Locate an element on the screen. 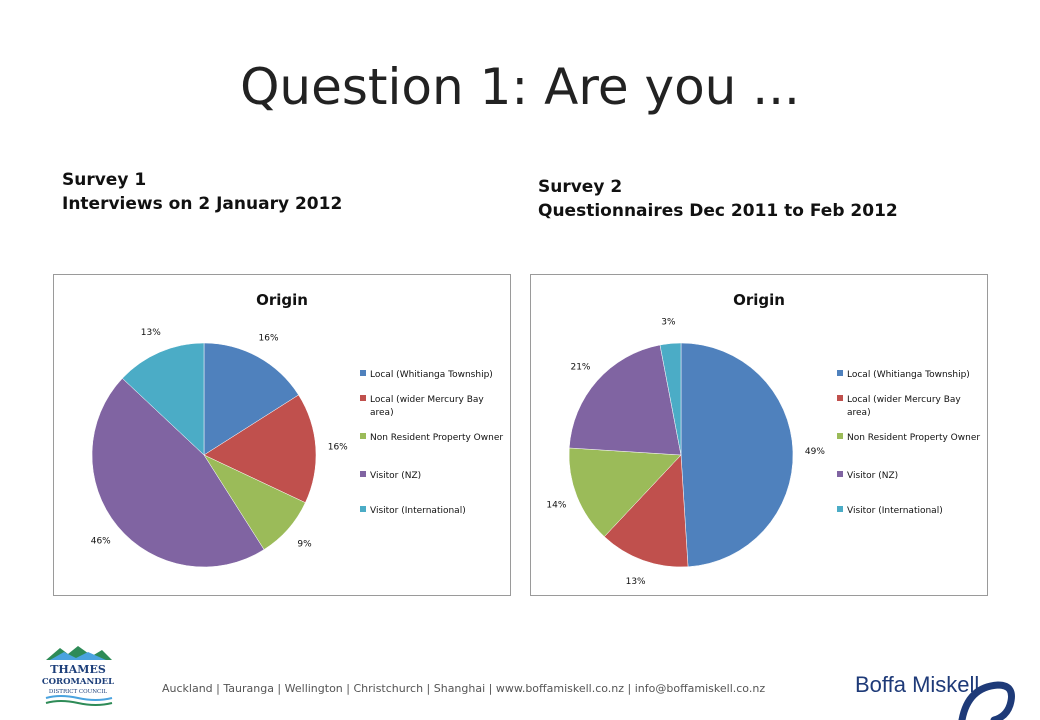 The height and width of the screenshot is (720, 1040). slice-percent-label: 9% is located at coordinates (304, 545).